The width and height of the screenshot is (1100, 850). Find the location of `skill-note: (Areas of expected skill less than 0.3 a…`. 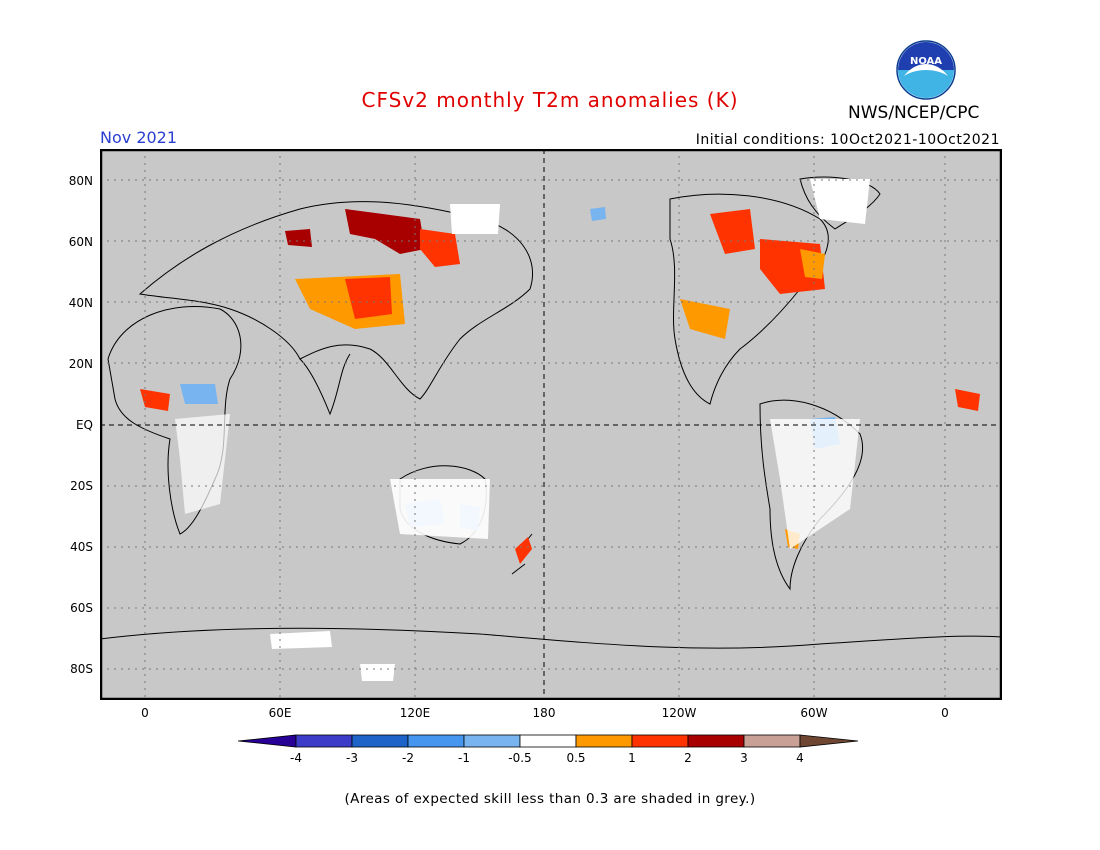

skill-note: (Areas of expected skill less than 0.3 a… is located at coordinates (550, 799).